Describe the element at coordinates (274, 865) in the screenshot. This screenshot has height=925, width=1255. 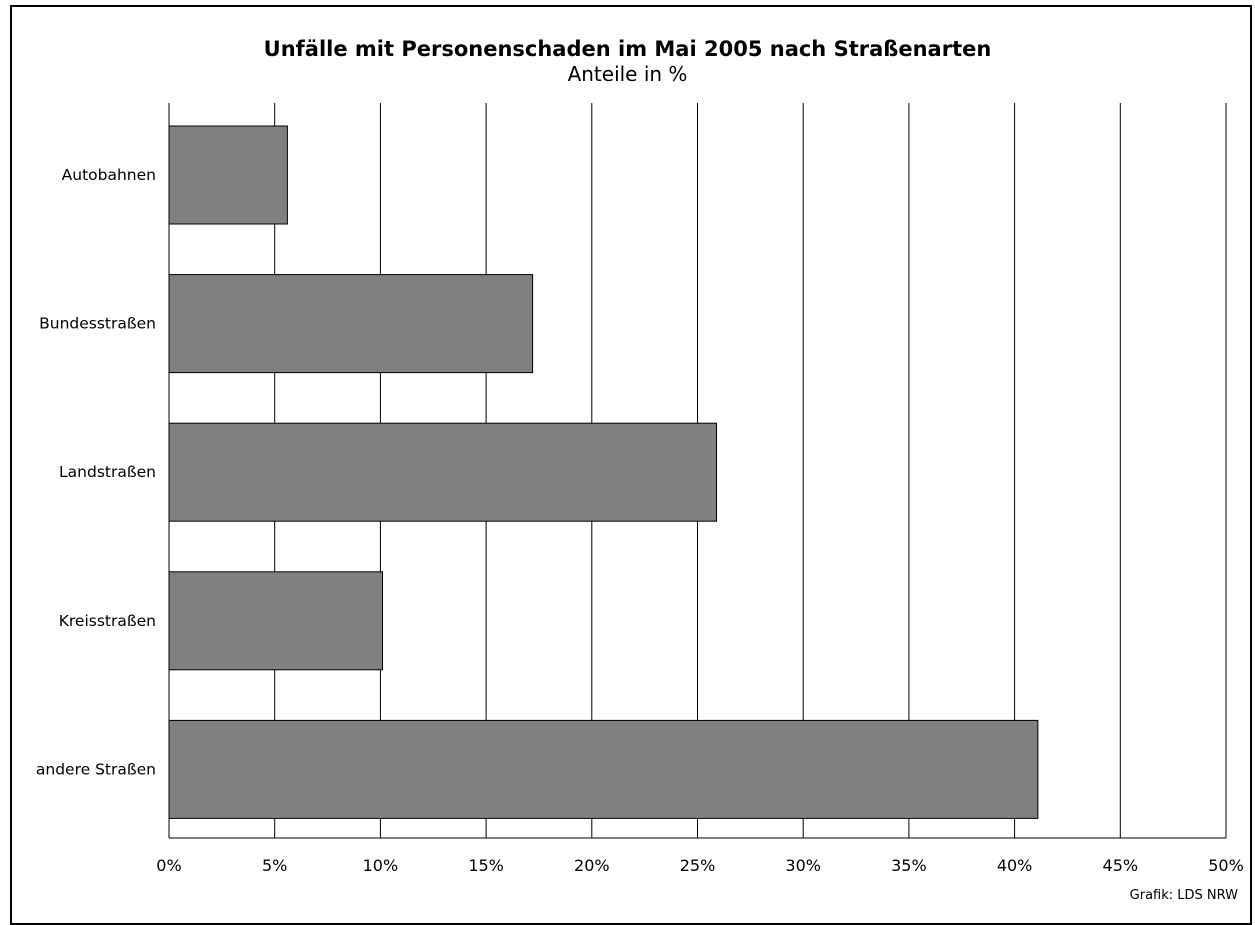
I see `x-tick-label: 5%` at that location.